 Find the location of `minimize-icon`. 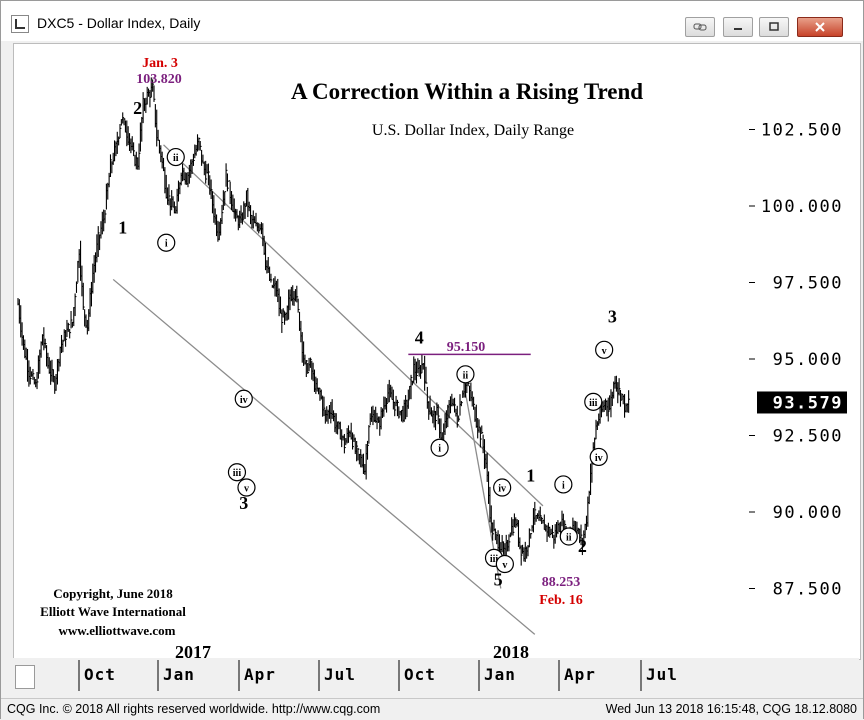

minimize-icon is located at coordinates (738, 29).